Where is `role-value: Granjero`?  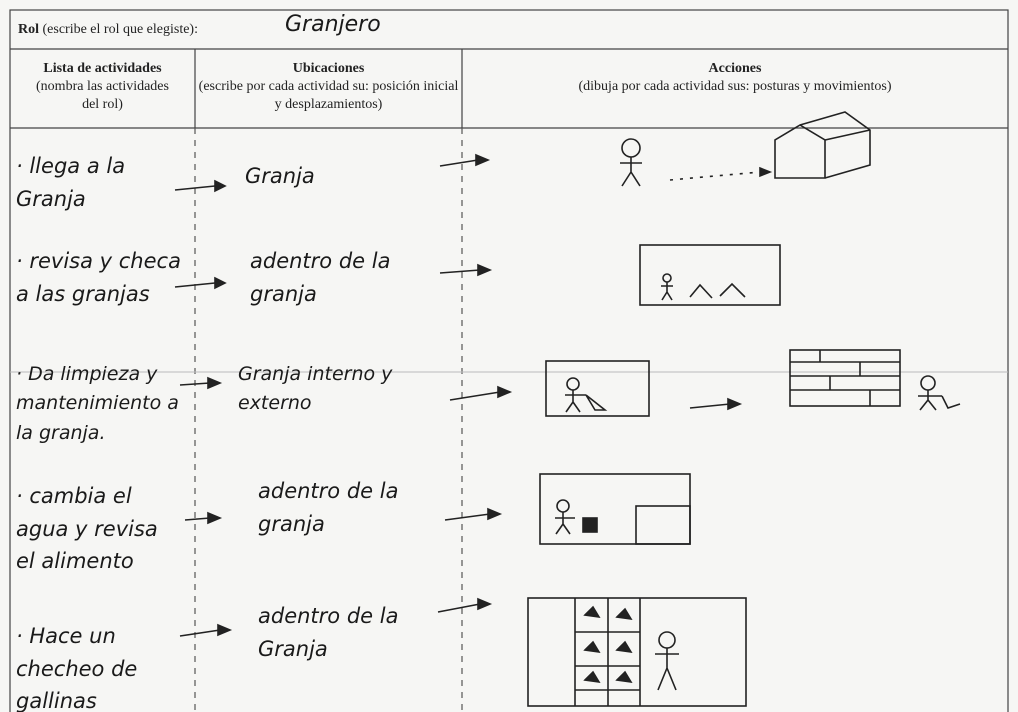
role-value: Granjero is located at coordinates (333, 24).